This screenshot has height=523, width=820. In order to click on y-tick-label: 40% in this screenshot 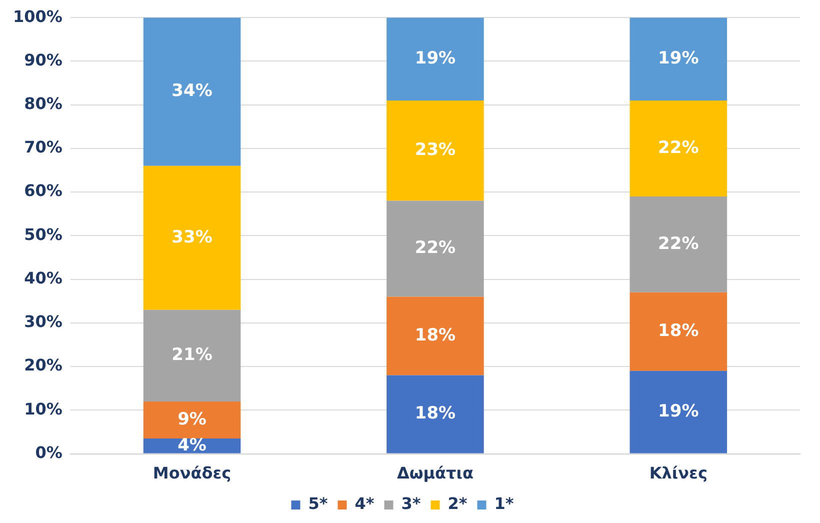, I will do `click(43, 278)`.